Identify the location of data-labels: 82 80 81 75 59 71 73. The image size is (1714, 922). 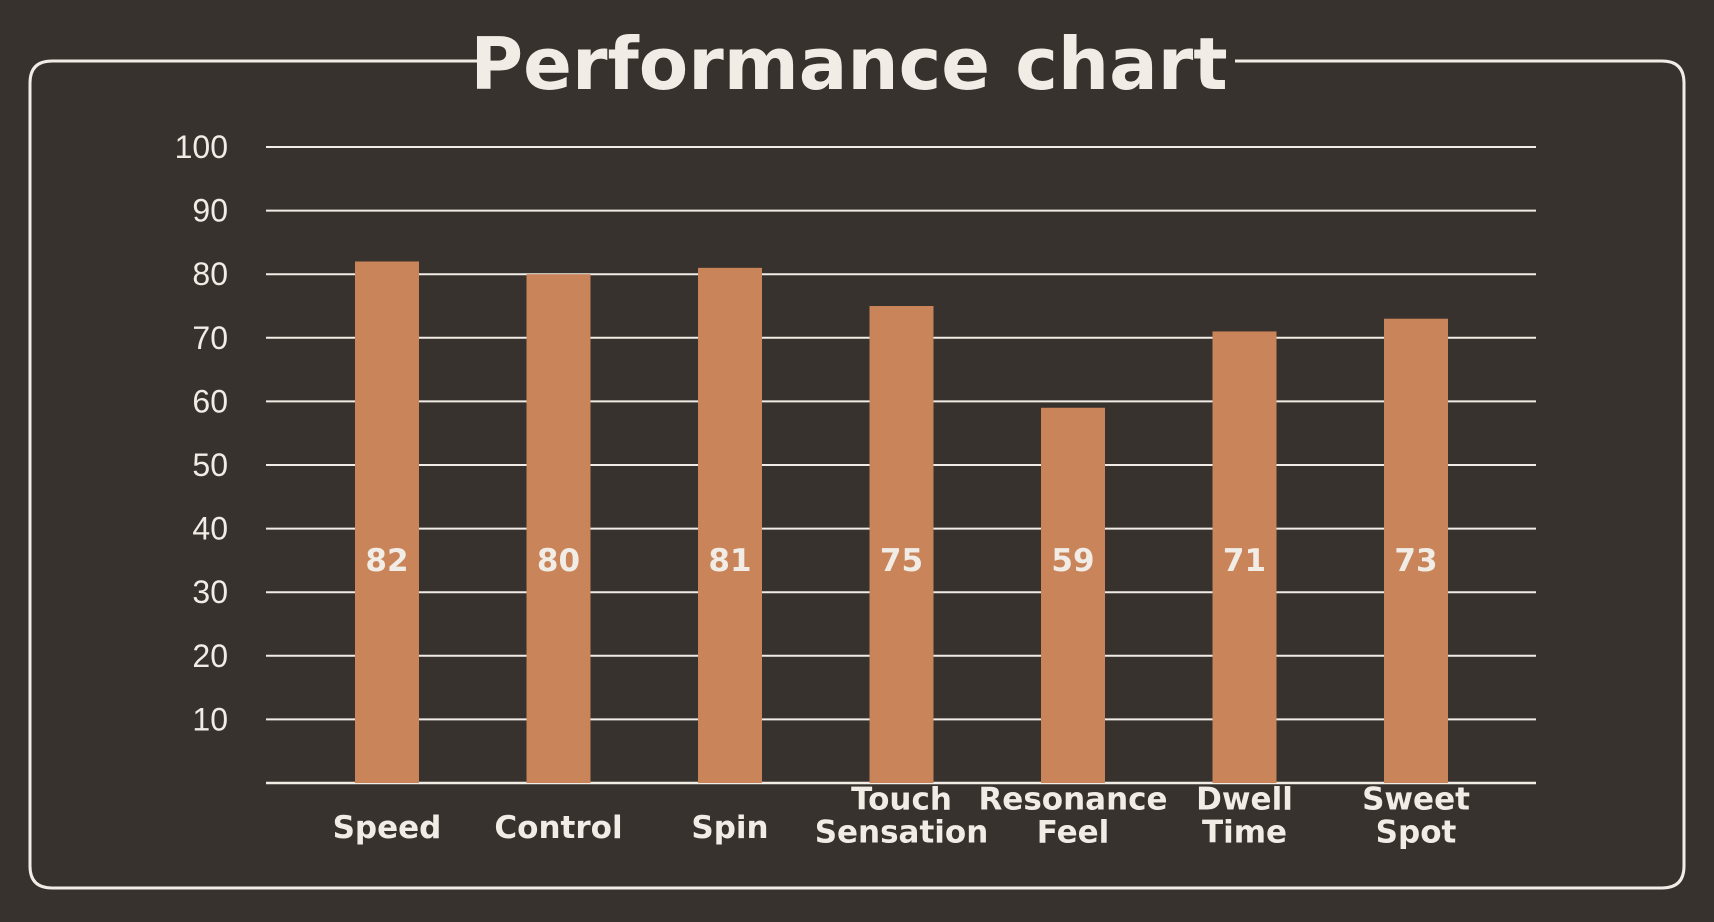
(901, 561).